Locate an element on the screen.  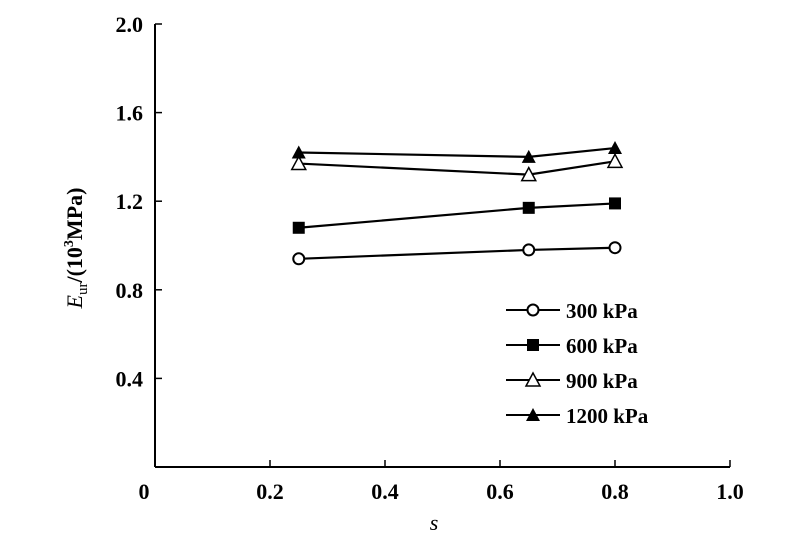
legend: 300 kPa 600 kPa 900 kPa 1200 kPa is located at coordinates (577, 363).